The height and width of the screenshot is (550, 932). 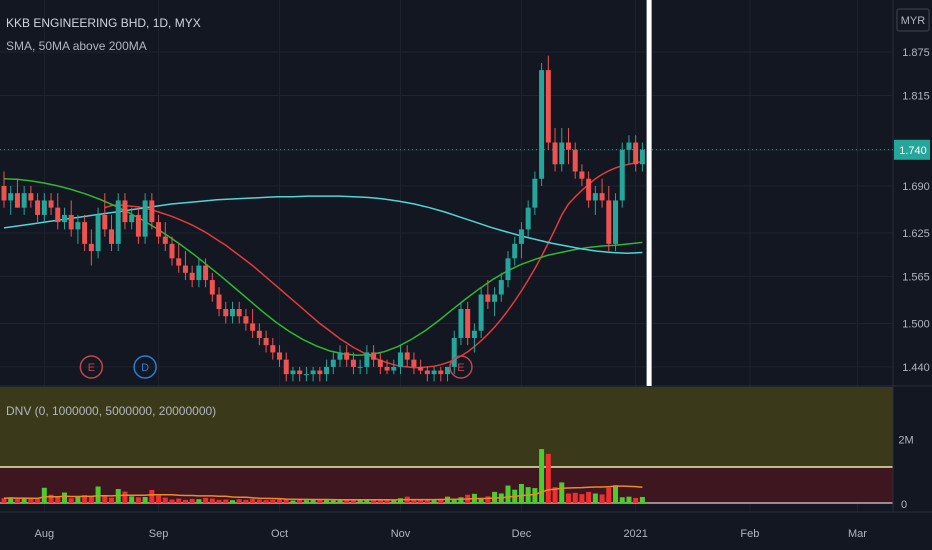 I want to click on currency-button-frame, so click(x=913, y=20).